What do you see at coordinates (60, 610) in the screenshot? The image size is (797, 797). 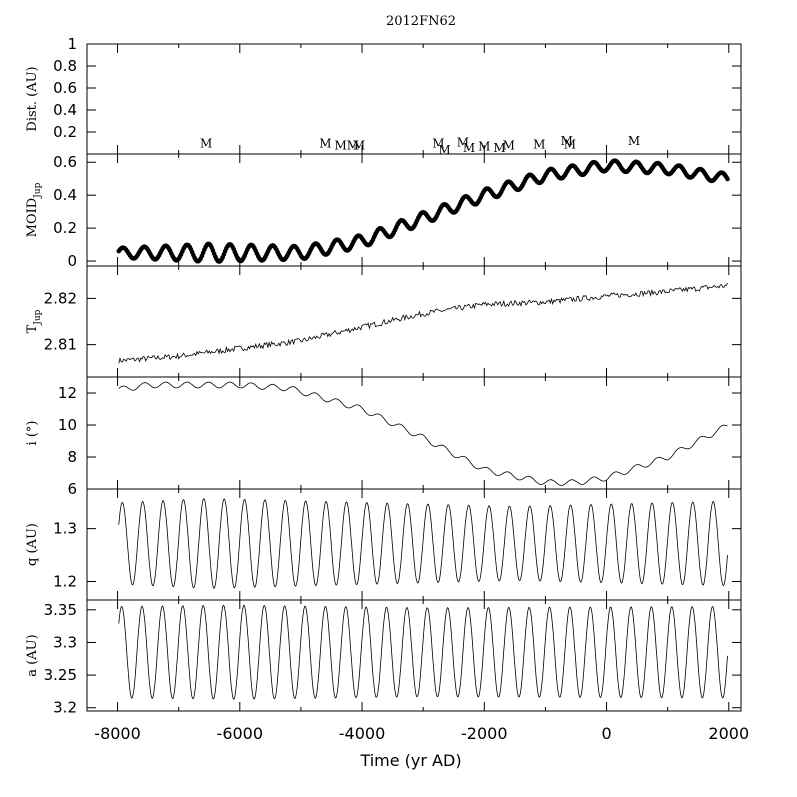 I see `y-tick-label: 3.35` at bounding box center [60, 610].